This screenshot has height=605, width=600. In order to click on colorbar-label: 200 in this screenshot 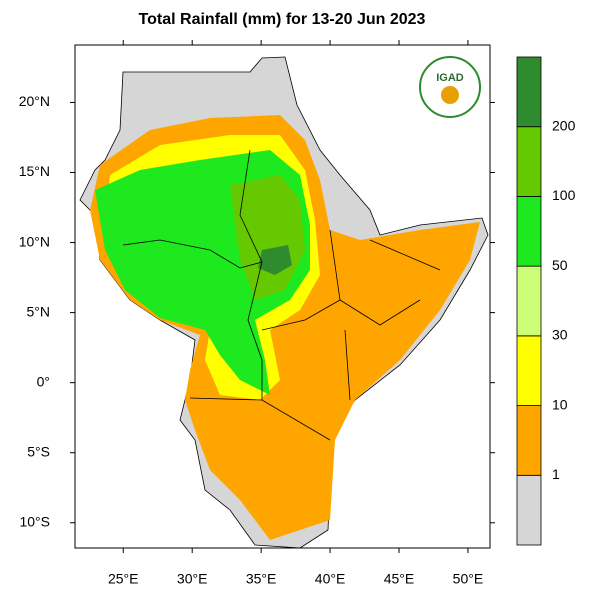, I will do `click(564, 125)`.